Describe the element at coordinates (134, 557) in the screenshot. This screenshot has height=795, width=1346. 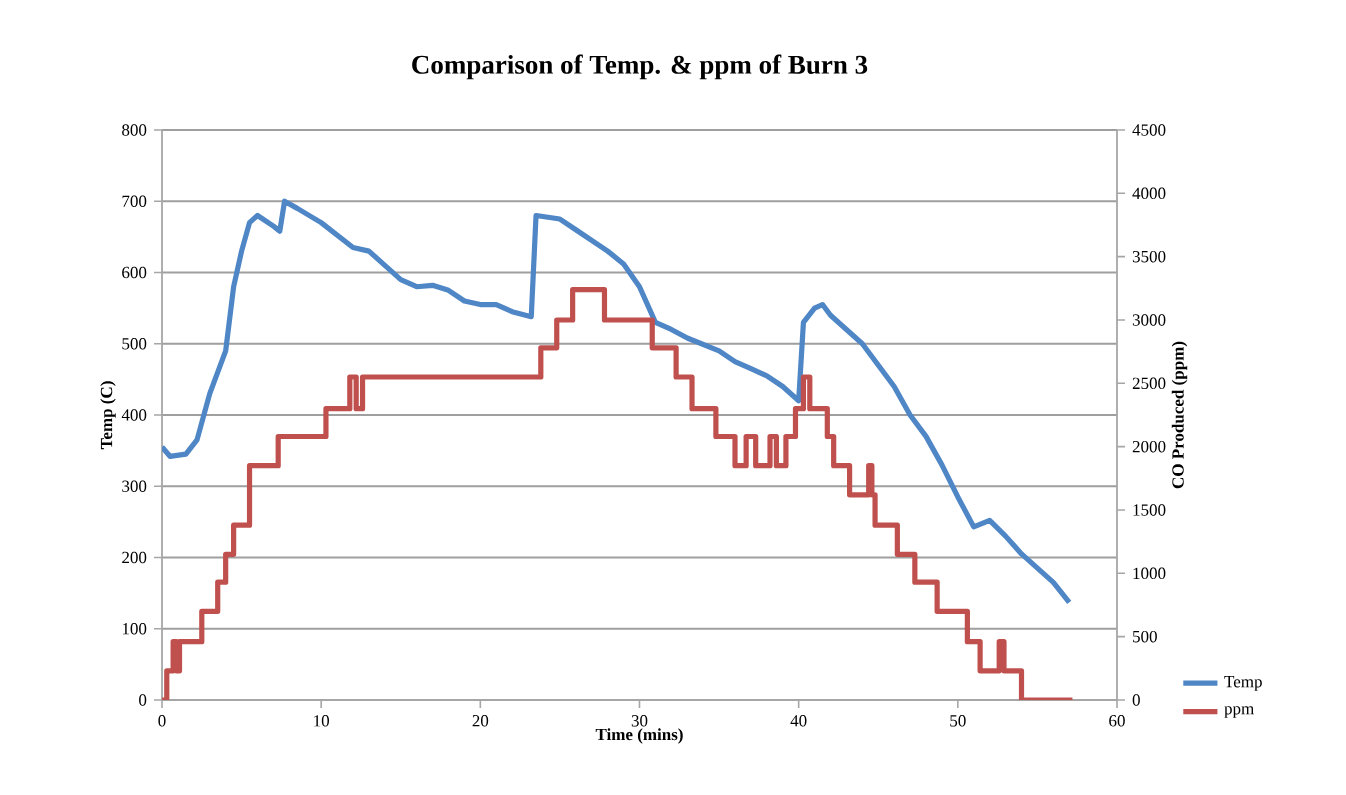
I see `y-tick-label: 200` at that location.